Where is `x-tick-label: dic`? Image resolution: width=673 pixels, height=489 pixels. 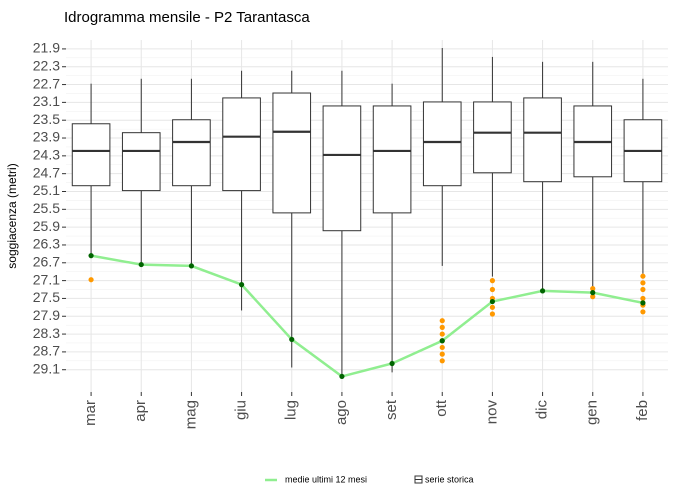
x-tick-label: dic is located at coordinates (542, 410).